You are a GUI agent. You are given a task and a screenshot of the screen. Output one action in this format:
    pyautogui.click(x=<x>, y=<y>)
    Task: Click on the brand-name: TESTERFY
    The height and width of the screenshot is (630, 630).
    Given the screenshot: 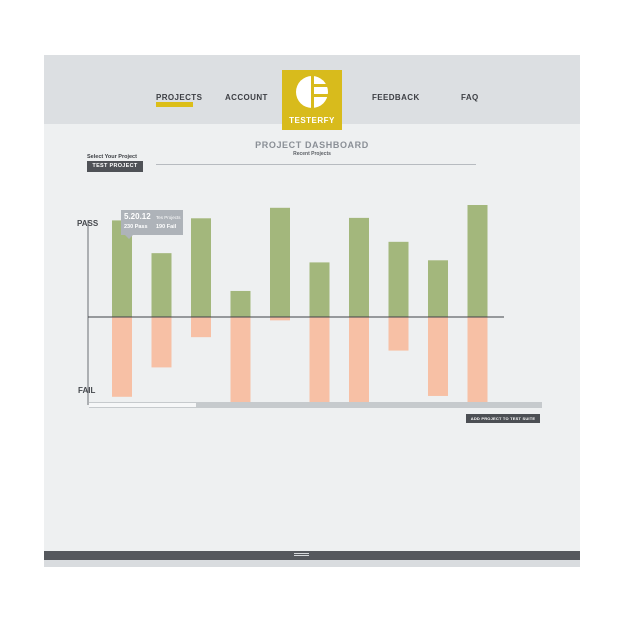 What is the action you would take?
    pyautogui.click(x=312, y=120)
    